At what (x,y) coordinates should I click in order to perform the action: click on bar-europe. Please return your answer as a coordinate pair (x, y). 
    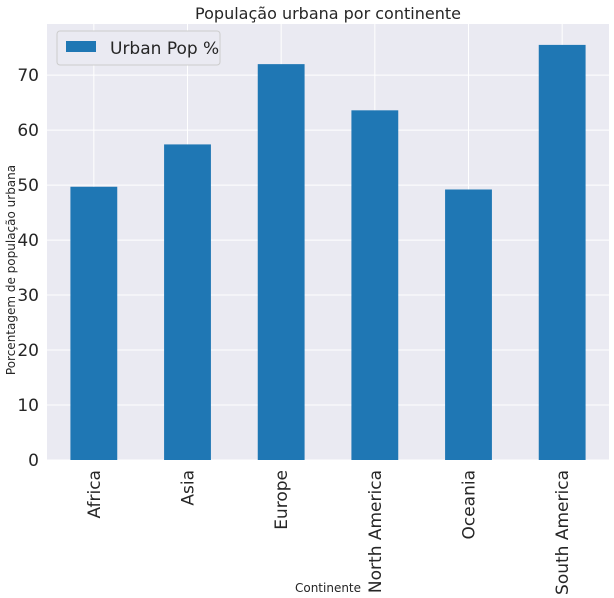
    Looking at the image, I should click on (281, 262).